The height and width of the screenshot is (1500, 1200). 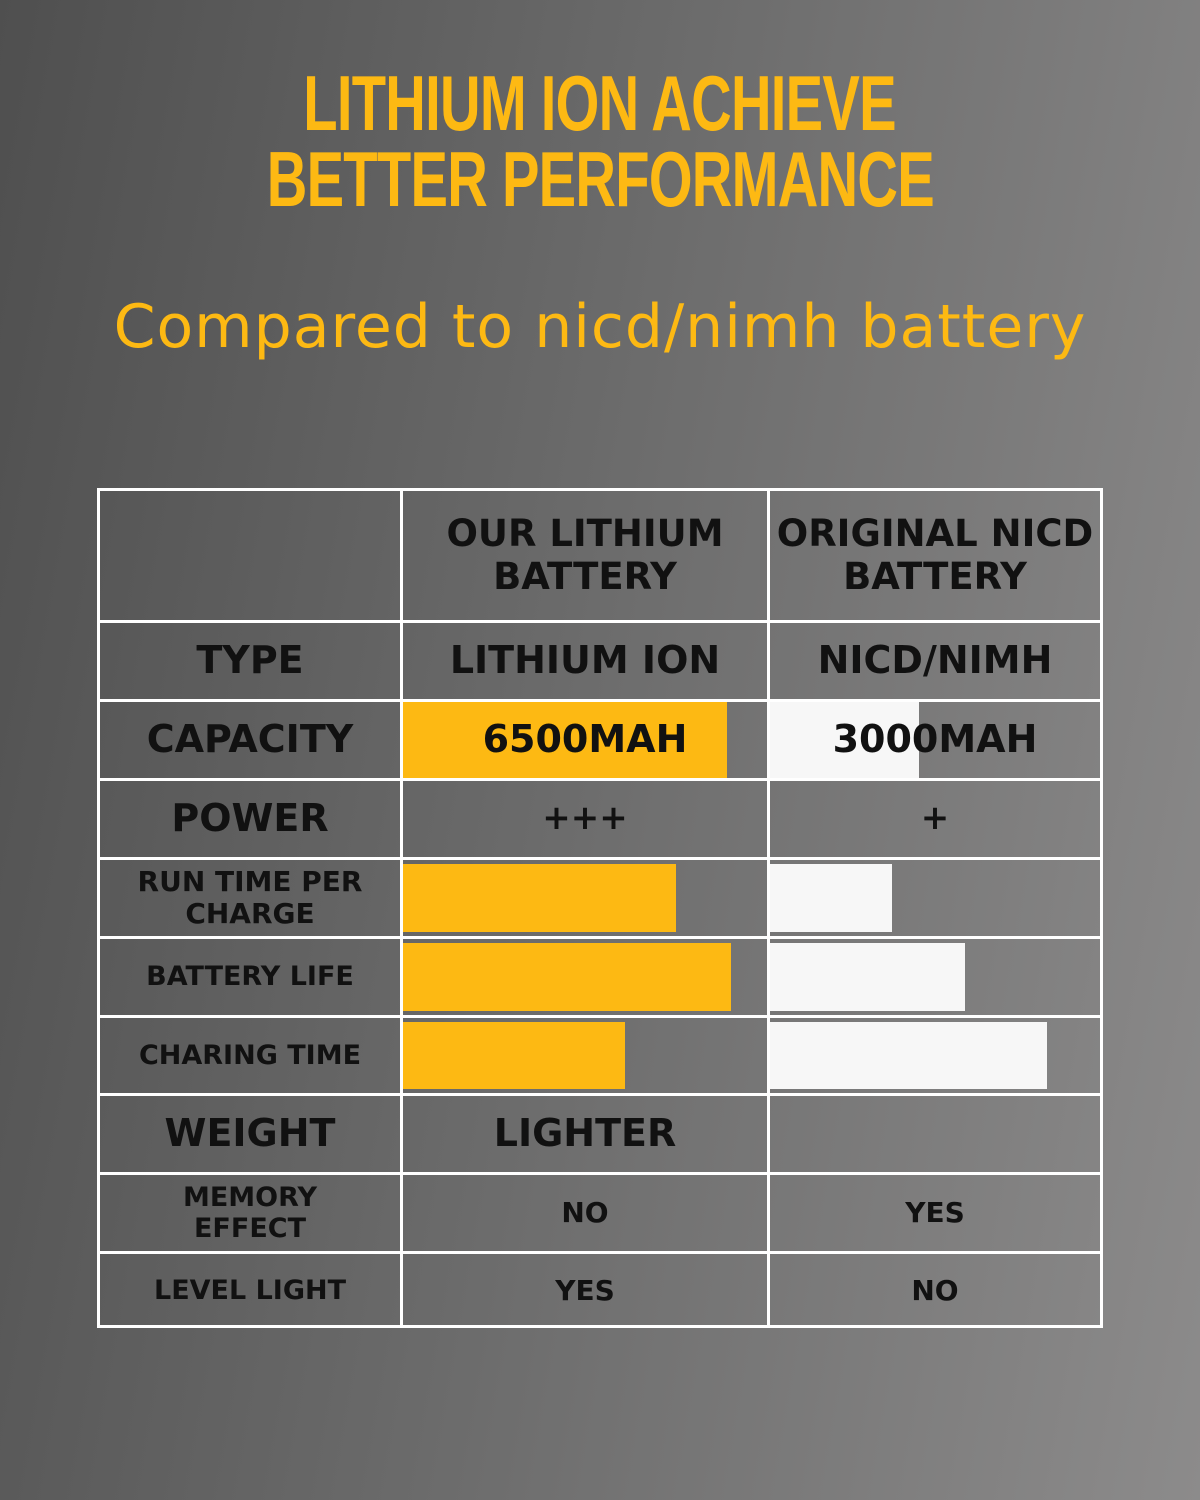 I want to click on original-value-text: 3000MAH, so click(x=935, y=739).